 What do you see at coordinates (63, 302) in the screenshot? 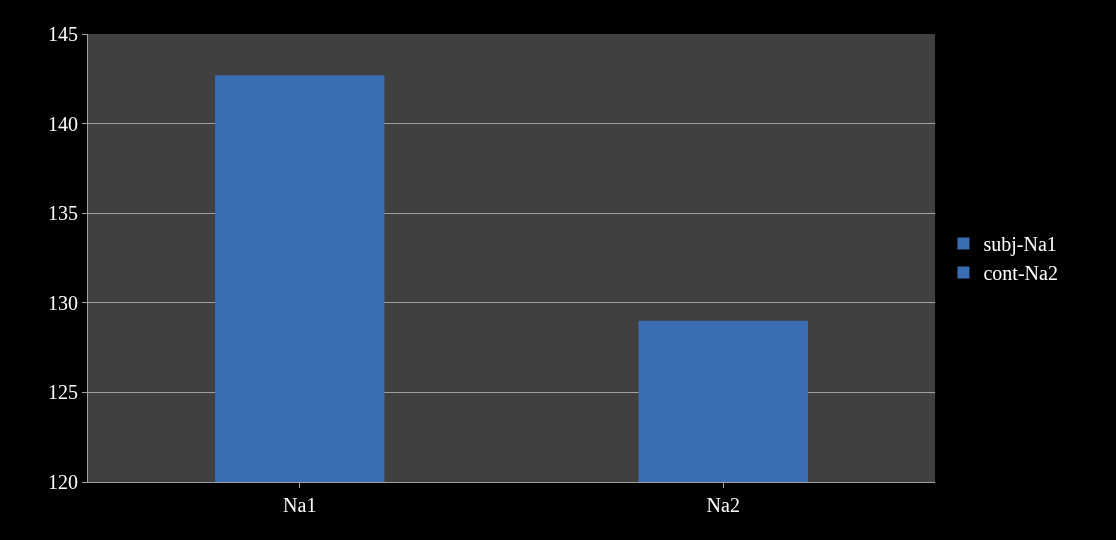
I see `y-tick-label: 130` at bounding box center [63, 302].